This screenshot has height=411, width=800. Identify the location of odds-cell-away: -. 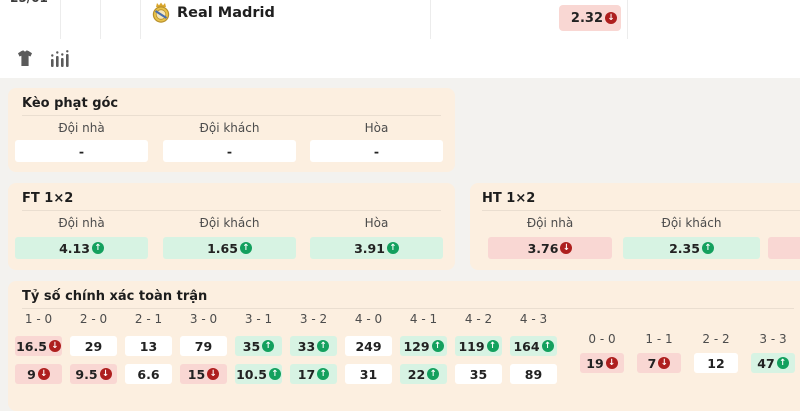
(229, 151).